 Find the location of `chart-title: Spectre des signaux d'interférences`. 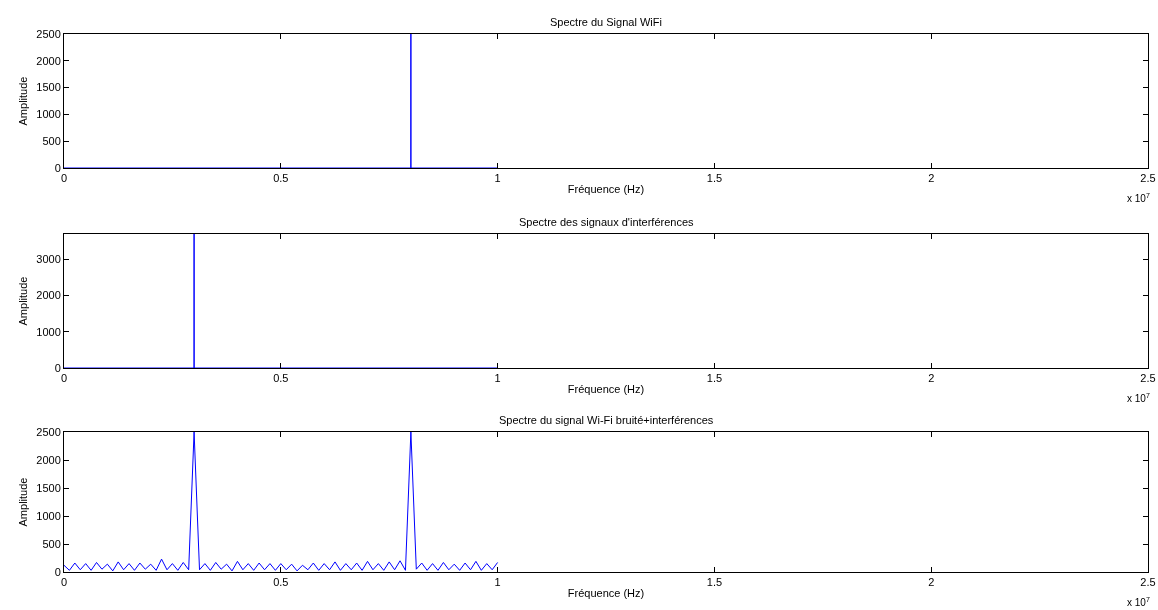

chart-title: Spectre des signaux d'interférences is located at coordinates (607, 222).